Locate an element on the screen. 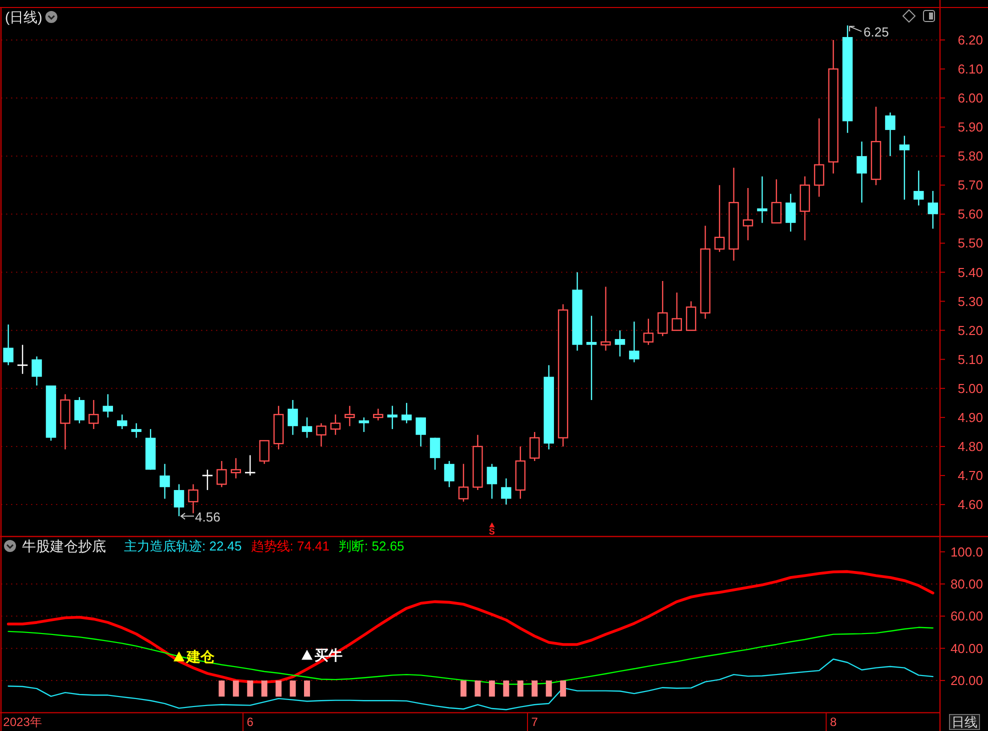 This screenshot has height=731, width=988. y-tick-label: 5.20 is located at coordinates (970, 330).